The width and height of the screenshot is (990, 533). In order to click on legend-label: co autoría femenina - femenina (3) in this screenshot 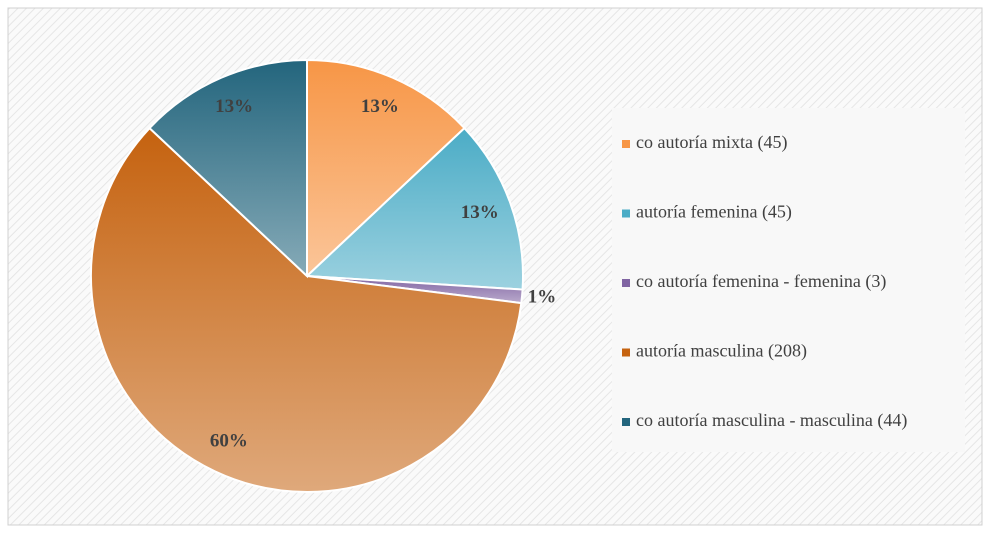, I will do `click(761, 281)`.